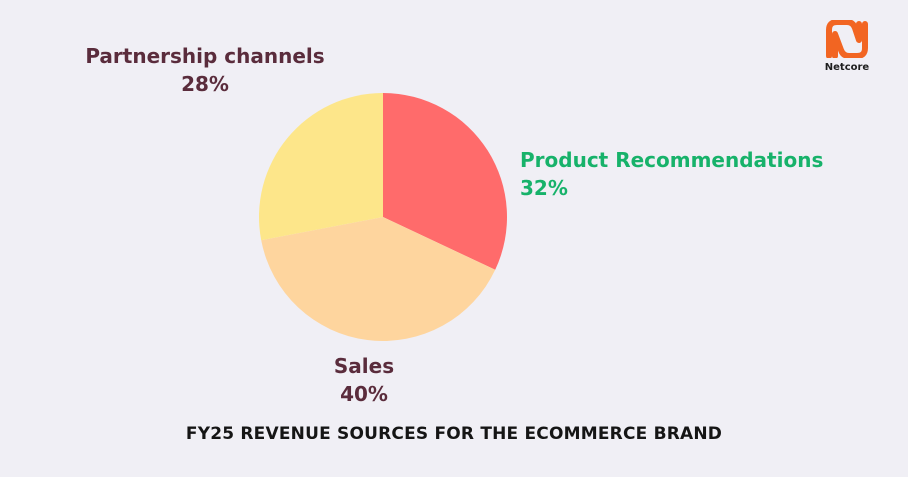  I want to click on netcore-logo: Netcore, so click(847, 49).